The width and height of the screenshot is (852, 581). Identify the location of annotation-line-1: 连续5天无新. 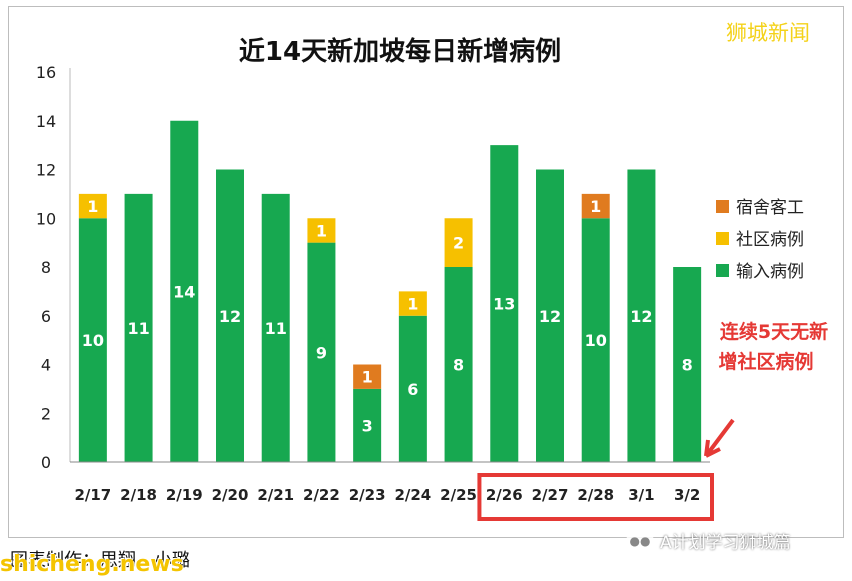
(774, 331).